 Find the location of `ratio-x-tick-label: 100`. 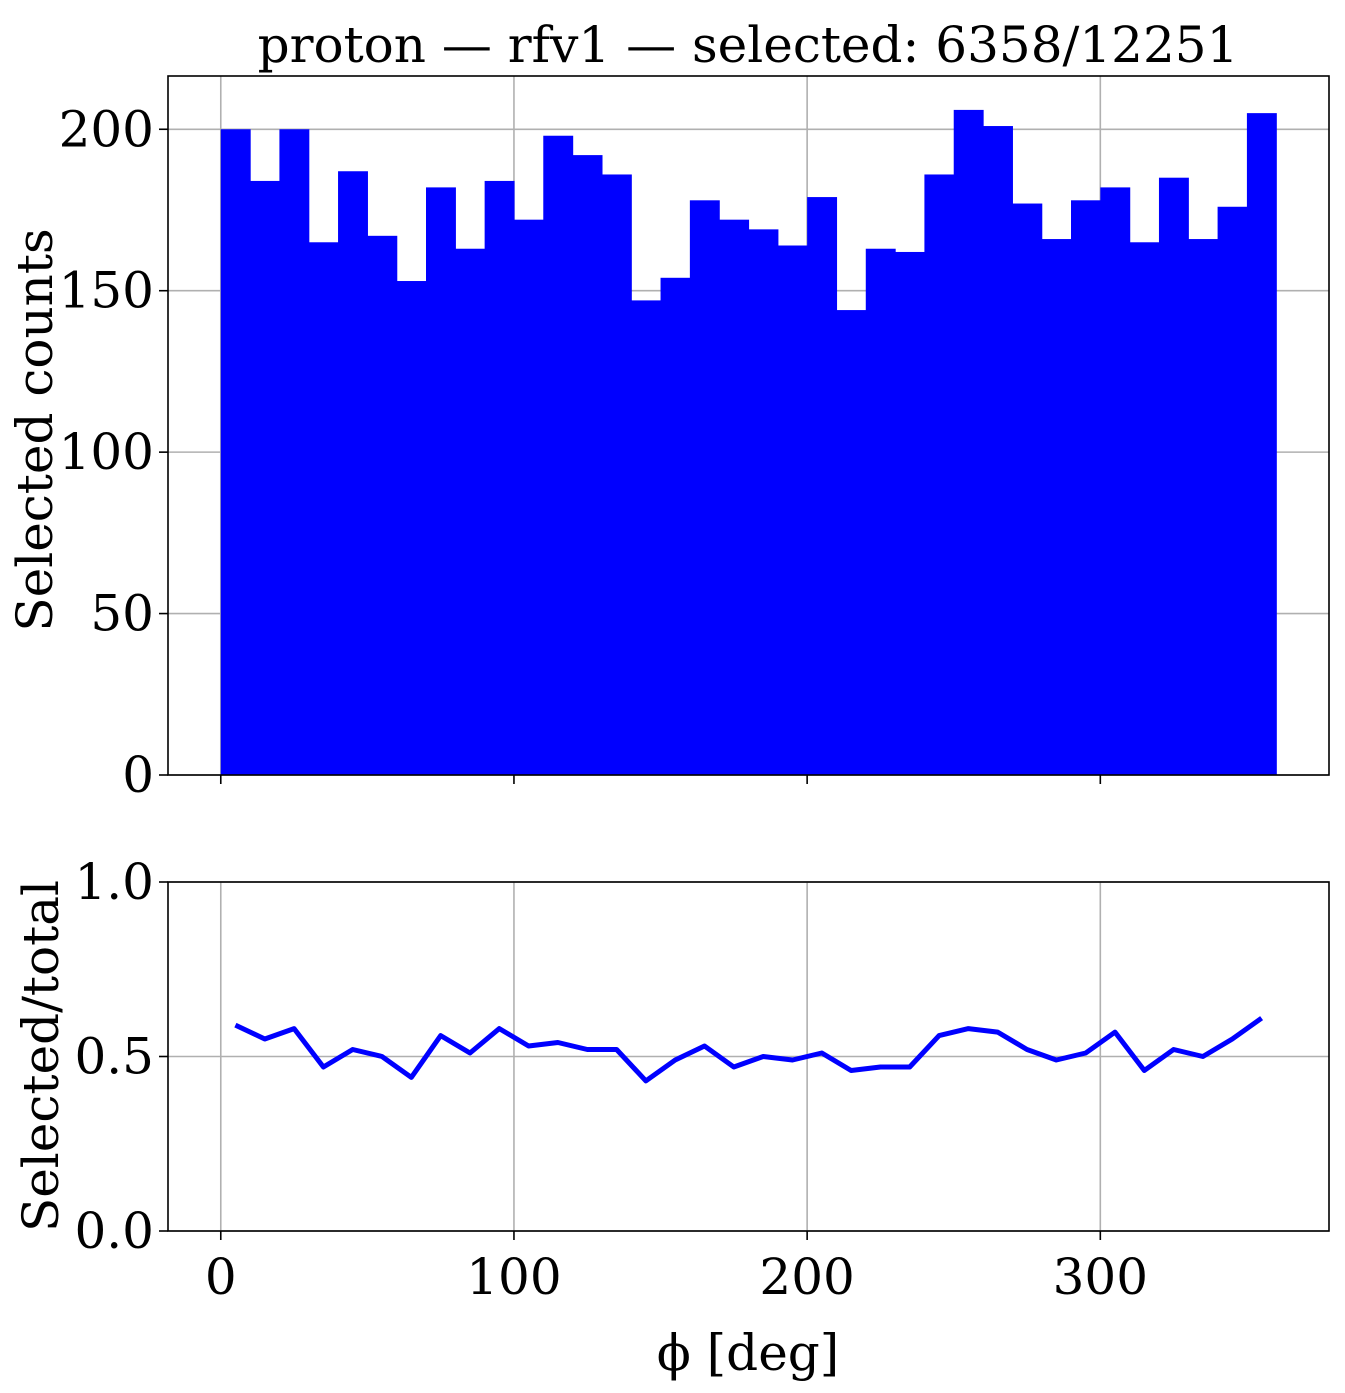

ratio-x-tick-label: 100 is located at coordinates (513, 1277).